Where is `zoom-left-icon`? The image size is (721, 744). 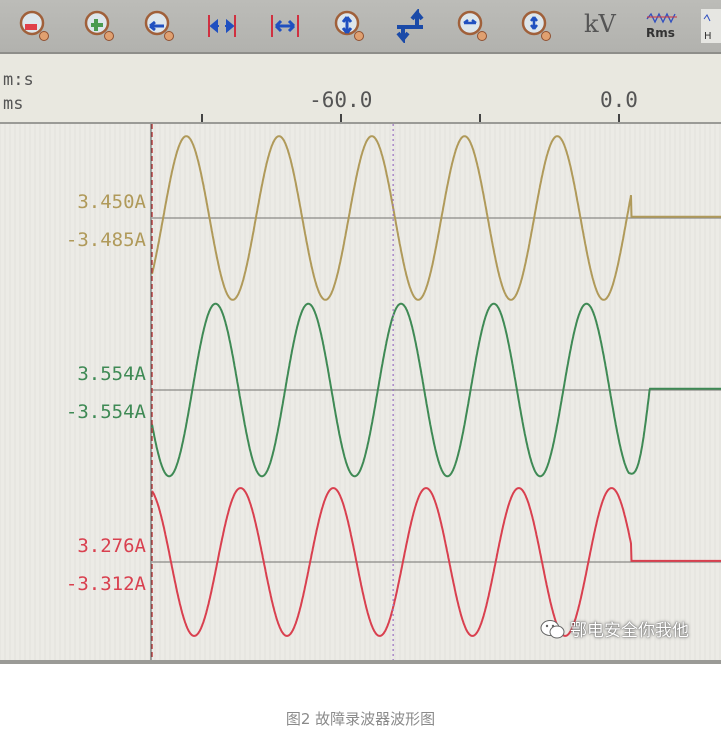
zoom-left-icon is located at coordinates (160, 26).